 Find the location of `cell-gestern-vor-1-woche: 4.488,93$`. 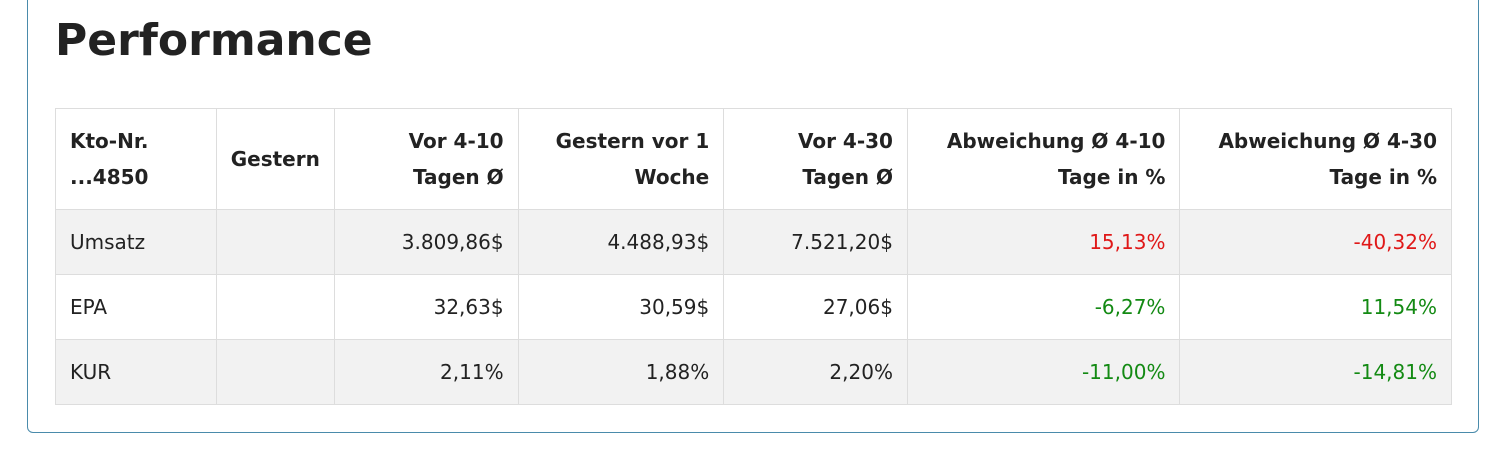

cell-gestern-vor-1-woche: 4.488,93$ is located at coordinates (621, 242).